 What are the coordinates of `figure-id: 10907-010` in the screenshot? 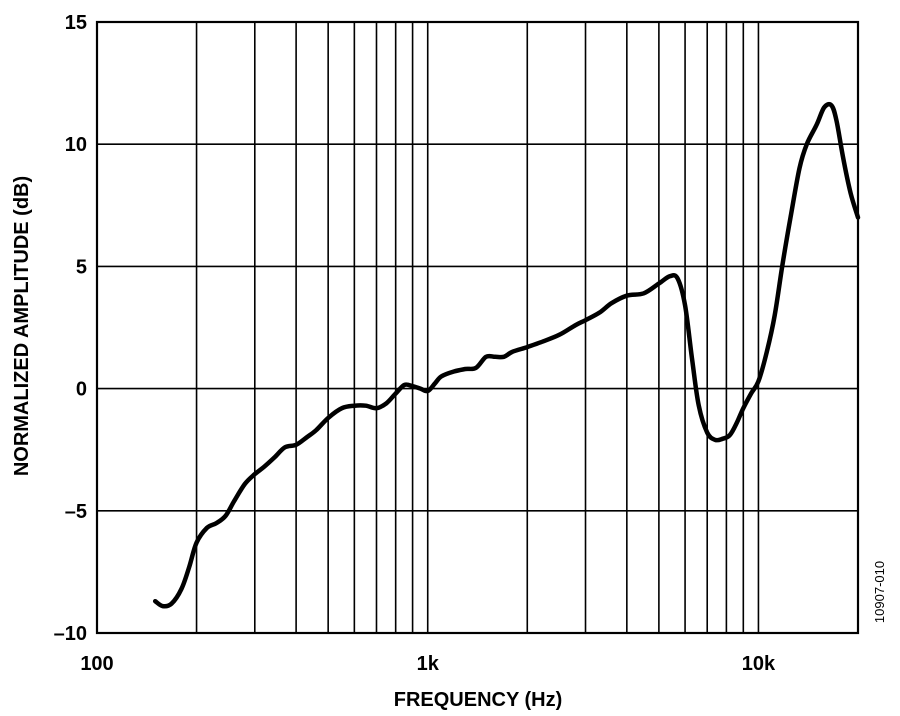 It's located at (879, 592).